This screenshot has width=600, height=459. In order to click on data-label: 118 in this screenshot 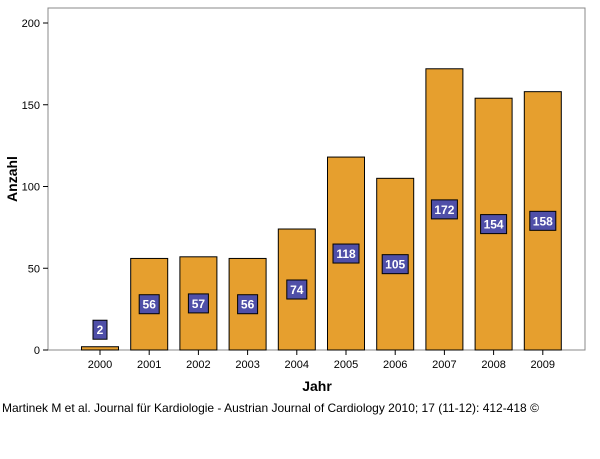, I will do `click(346, 254)`.